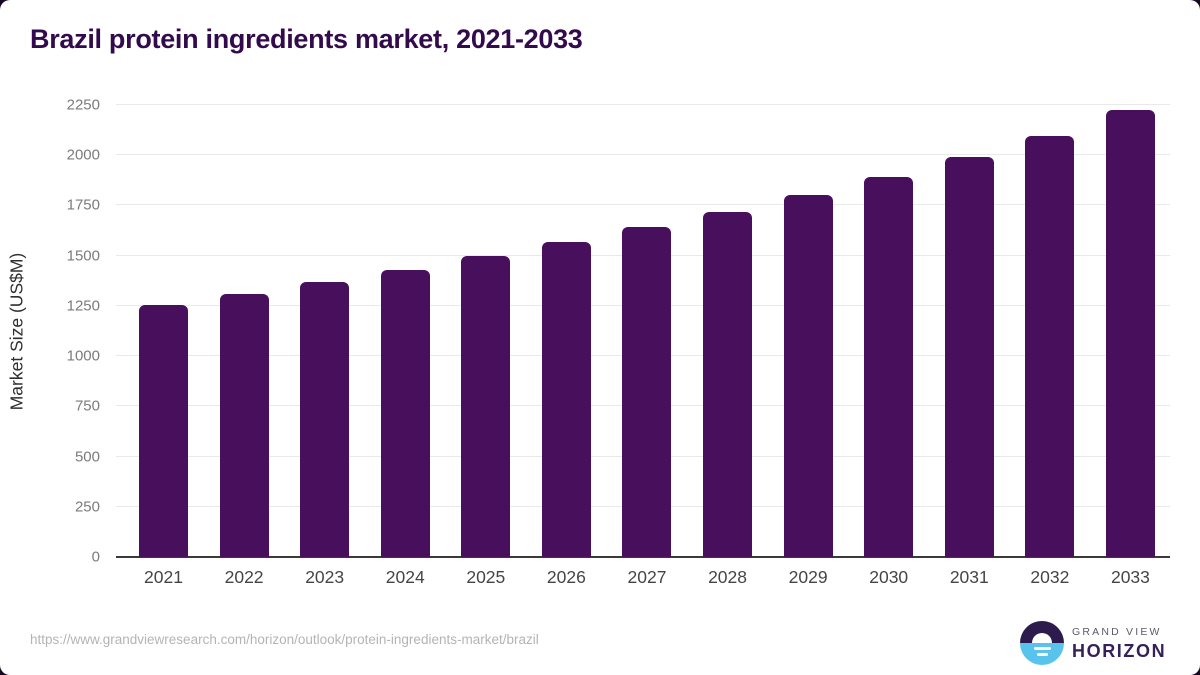  I want to click on bar-2023, so click(325, 419).